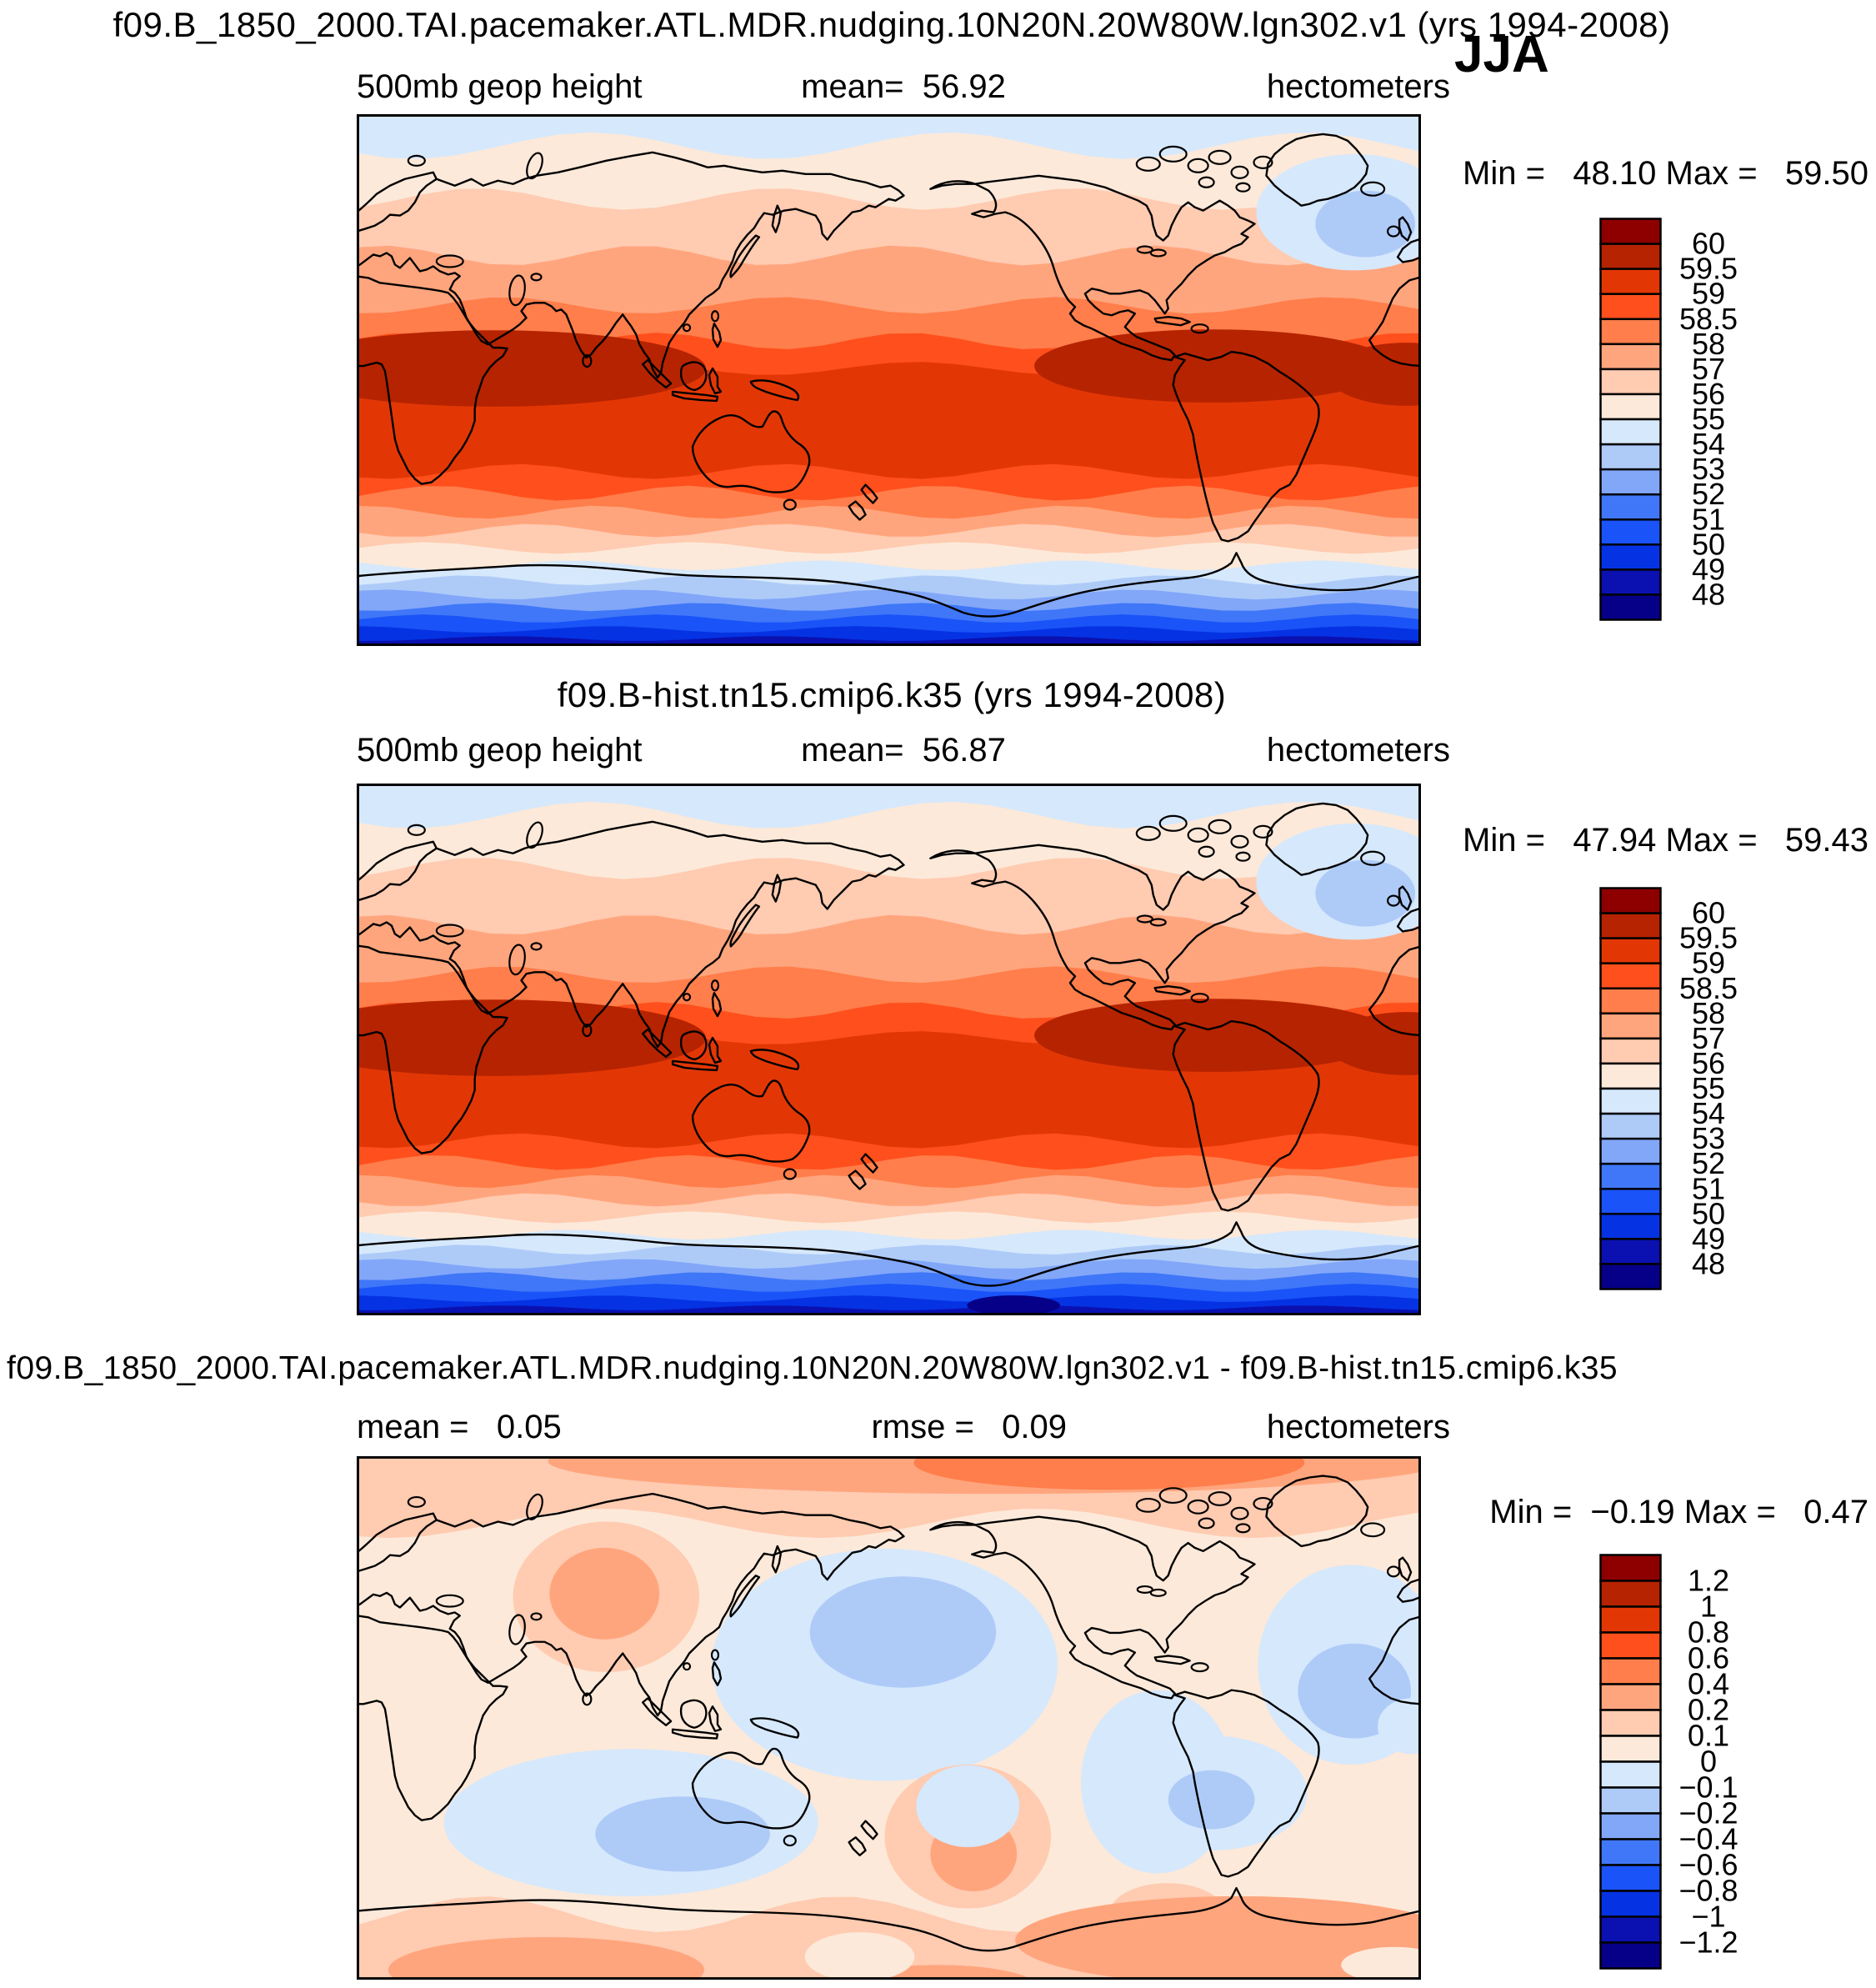 This screenshot has width=1876, height=1988. I want to click on colorbar-tick-label: −0.2, so click(1708, 1813).